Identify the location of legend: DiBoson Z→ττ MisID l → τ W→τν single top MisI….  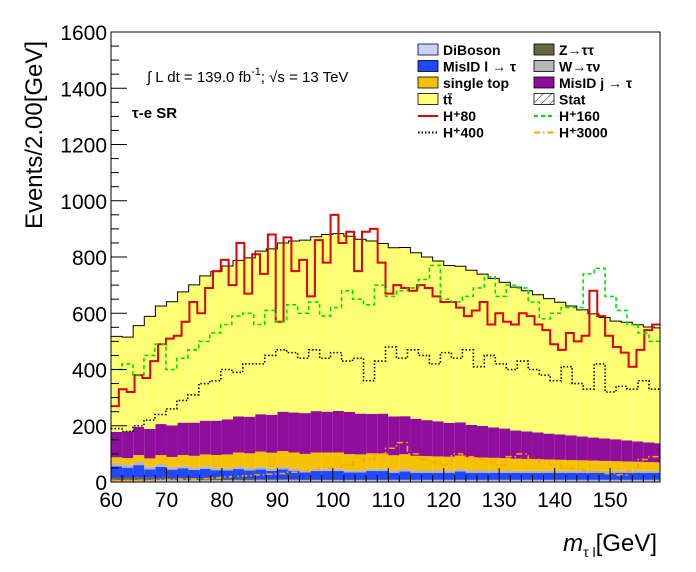
(525, 91).